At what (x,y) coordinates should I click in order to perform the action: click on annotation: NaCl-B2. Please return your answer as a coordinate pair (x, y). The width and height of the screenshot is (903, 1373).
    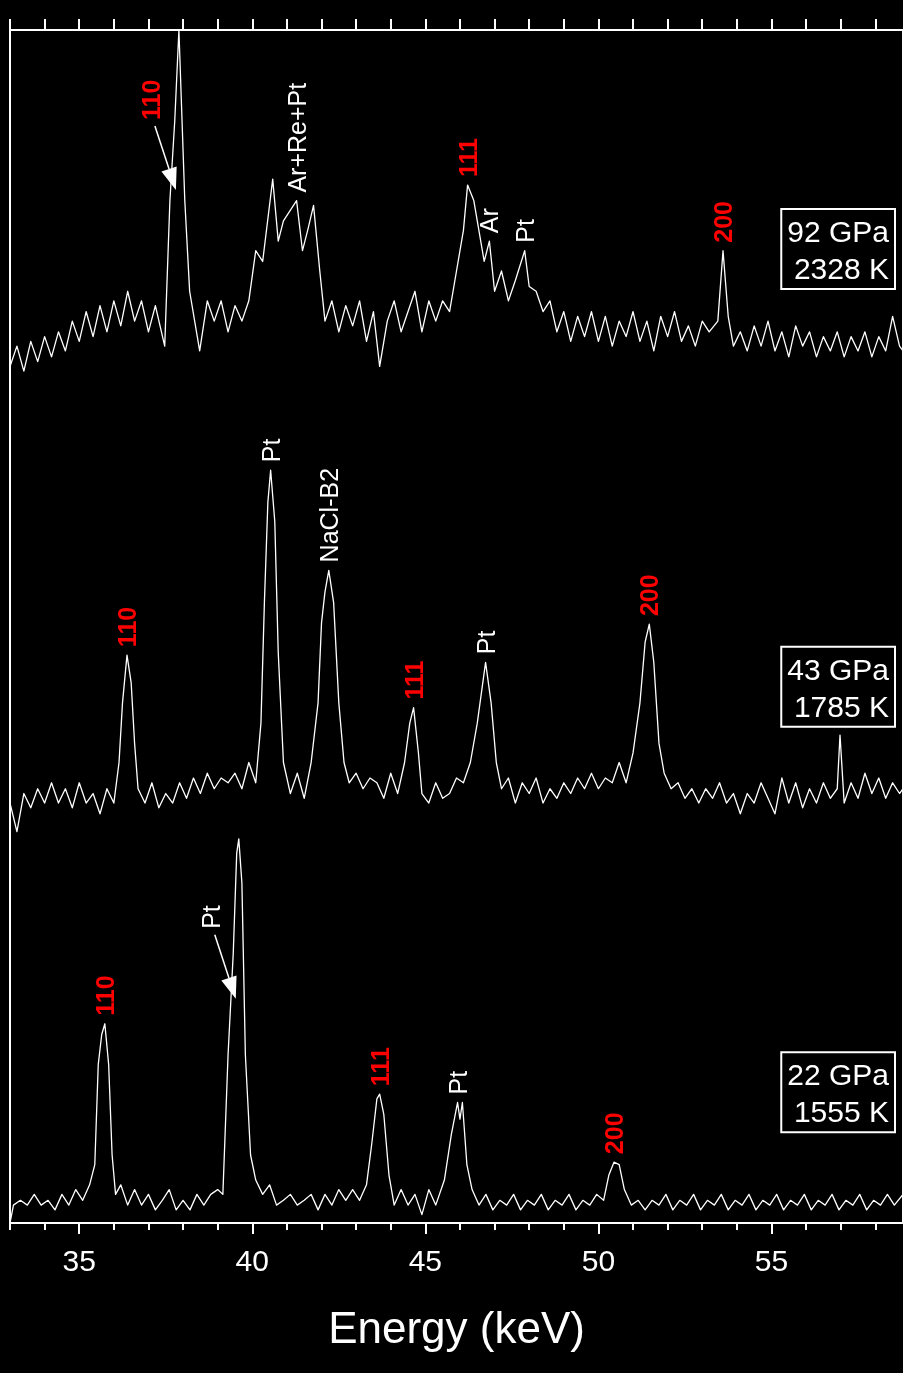
    Looking at the image, I should click on (328, 515).